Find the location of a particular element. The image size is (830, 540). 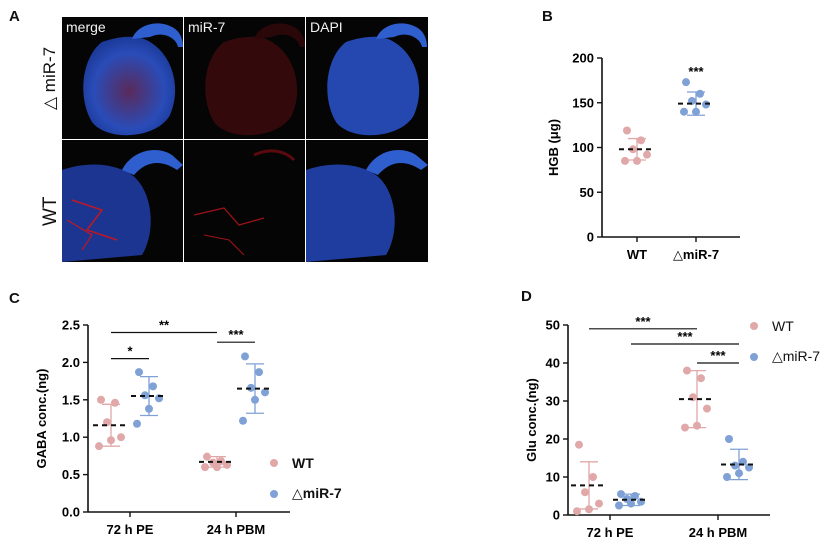

chart-c-ytick-label: 2.5 is located at coordinates (71, 325).